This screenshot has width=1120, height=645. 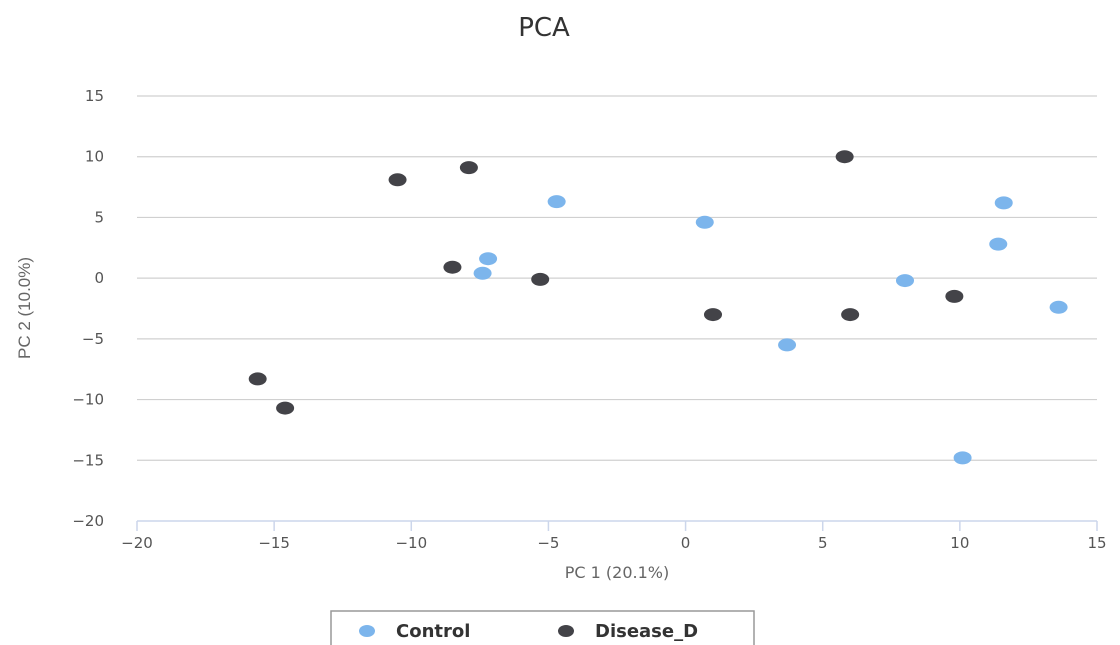 What do you see at coordinates (617, 572) in the screenshot?
I see `x-axis-label: PC 1 (20.1%)` at bounding box center [617, 572].